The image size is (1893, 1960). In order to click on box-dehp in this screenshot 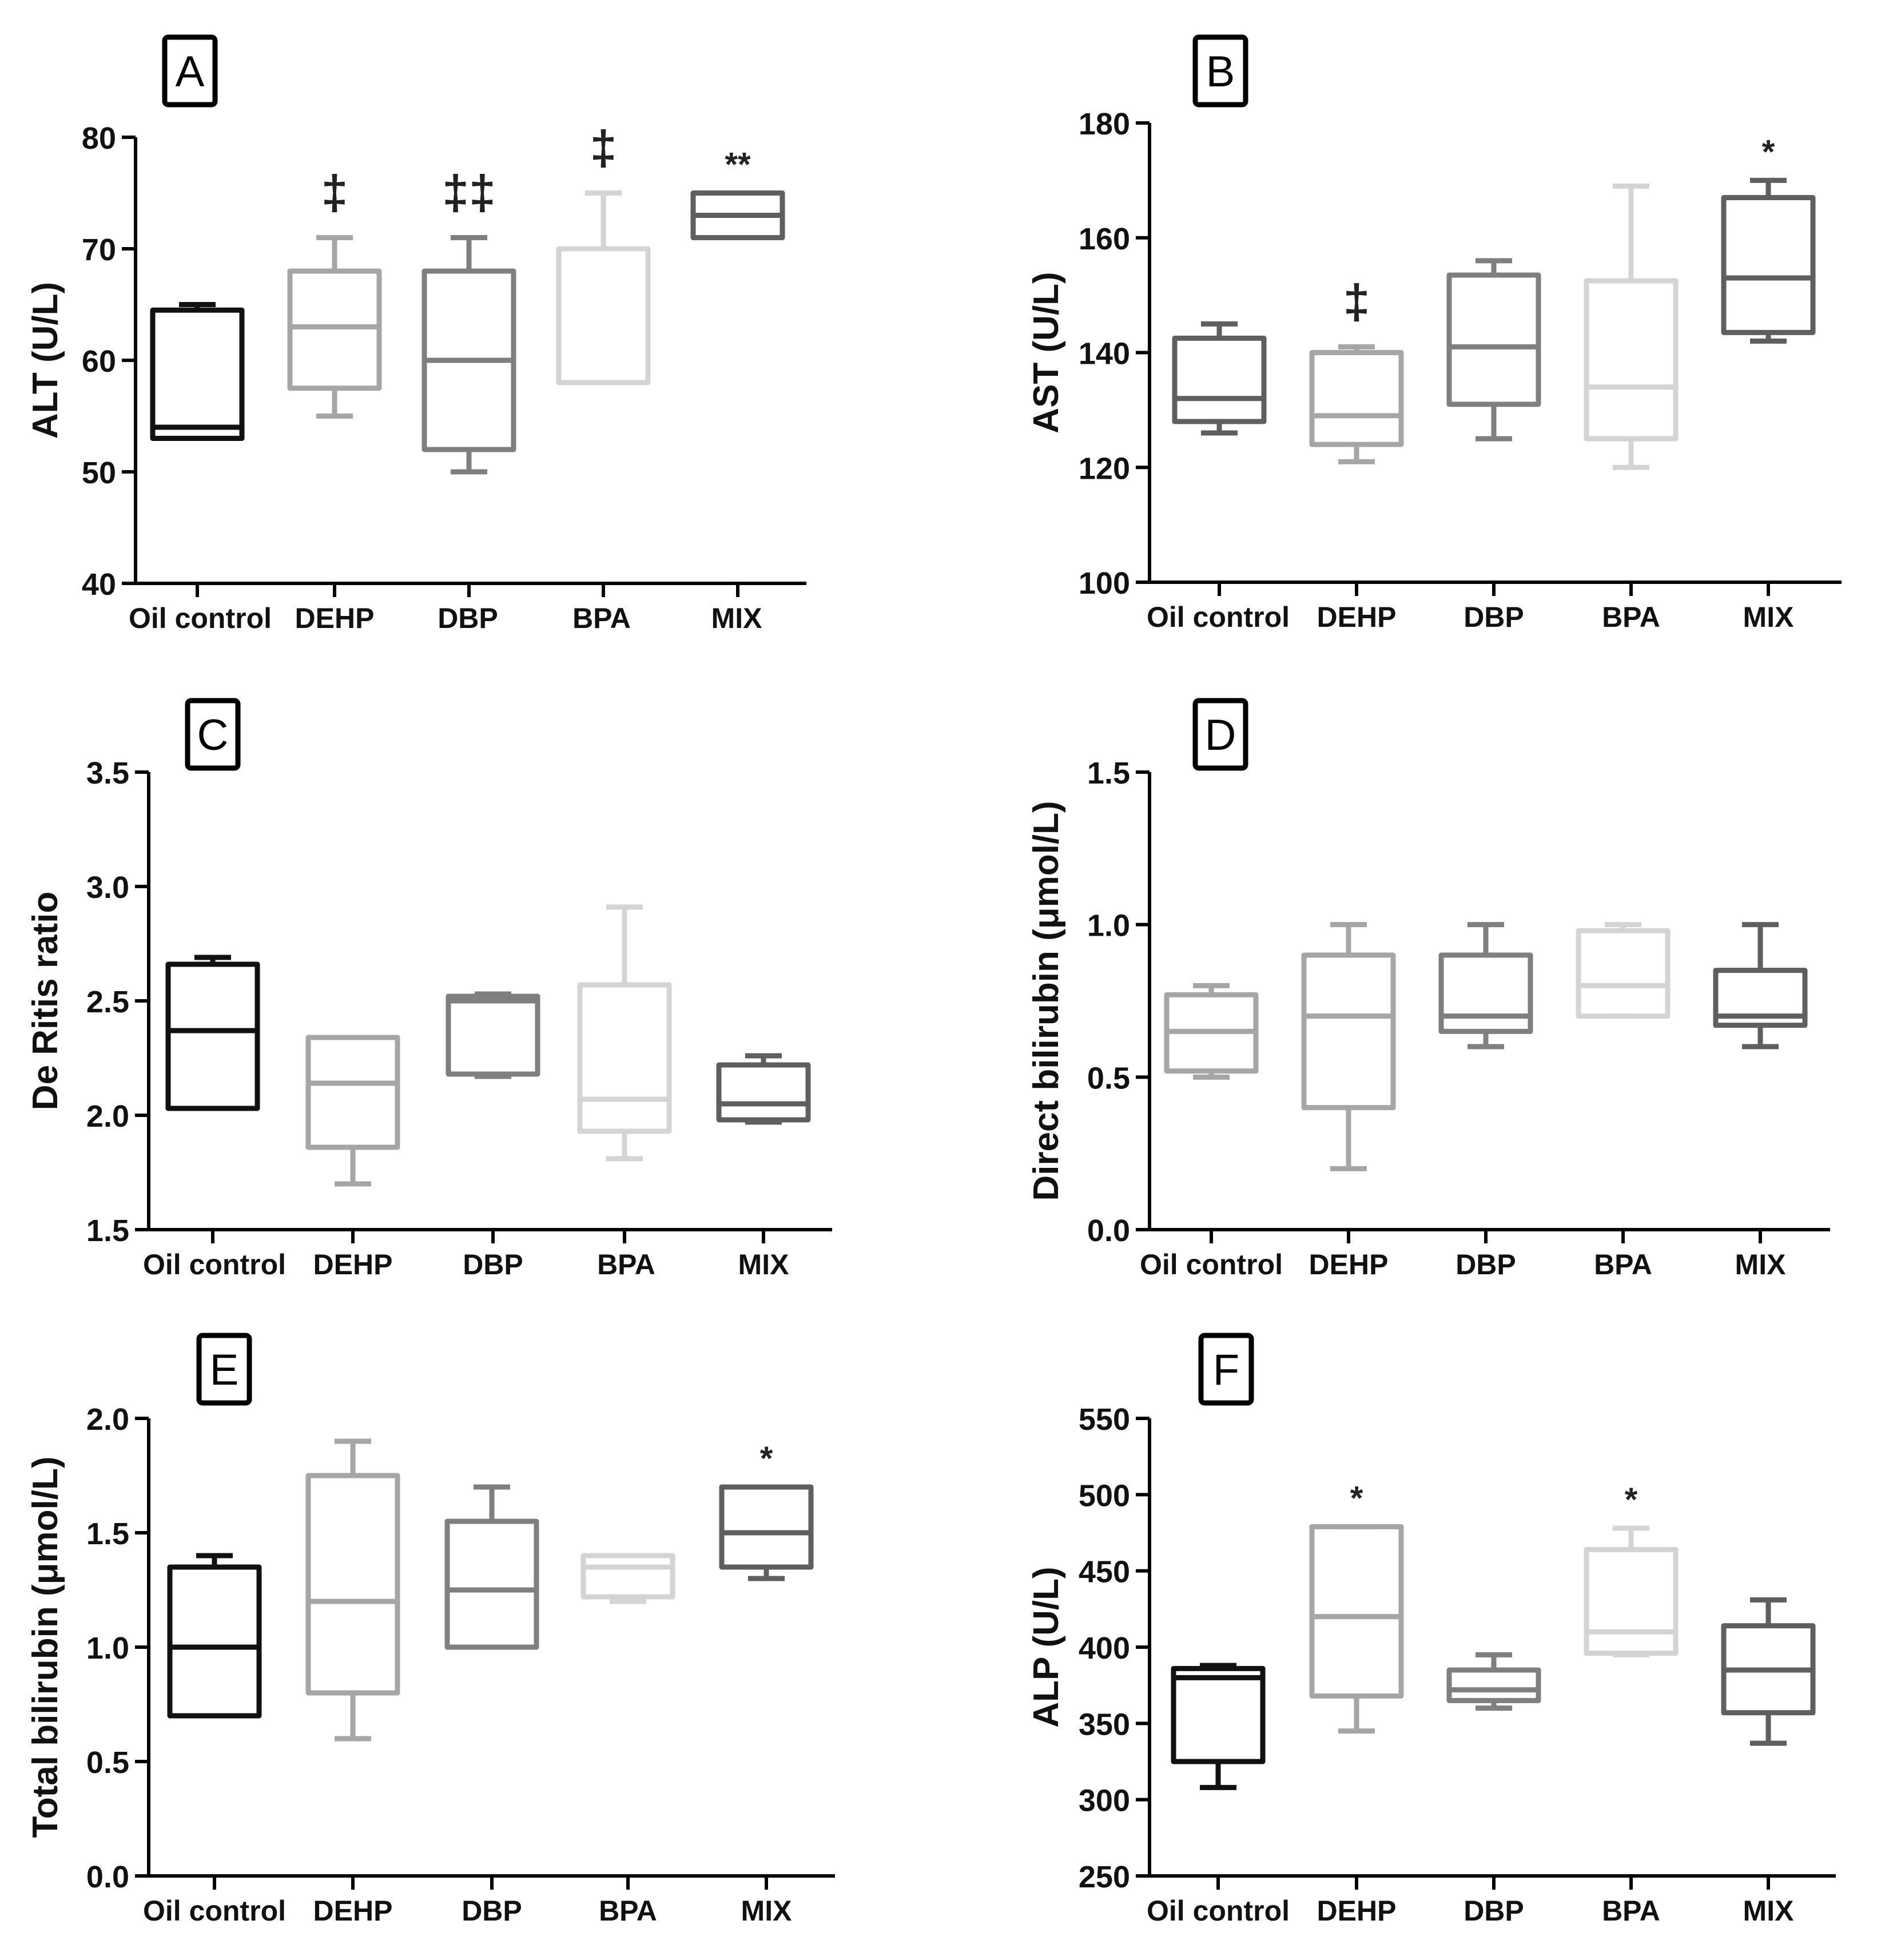, I will do `click(352, 1111)`.